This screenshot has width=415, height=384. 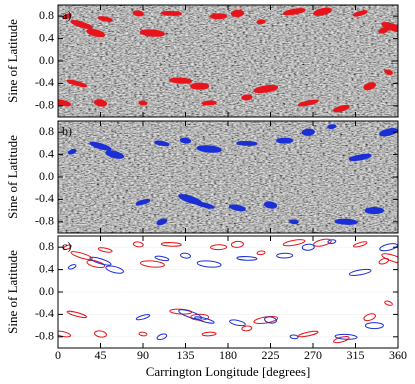 I want to click on x-axis-label: Carrington Longitude [degrees], so click(x=228, y=371).